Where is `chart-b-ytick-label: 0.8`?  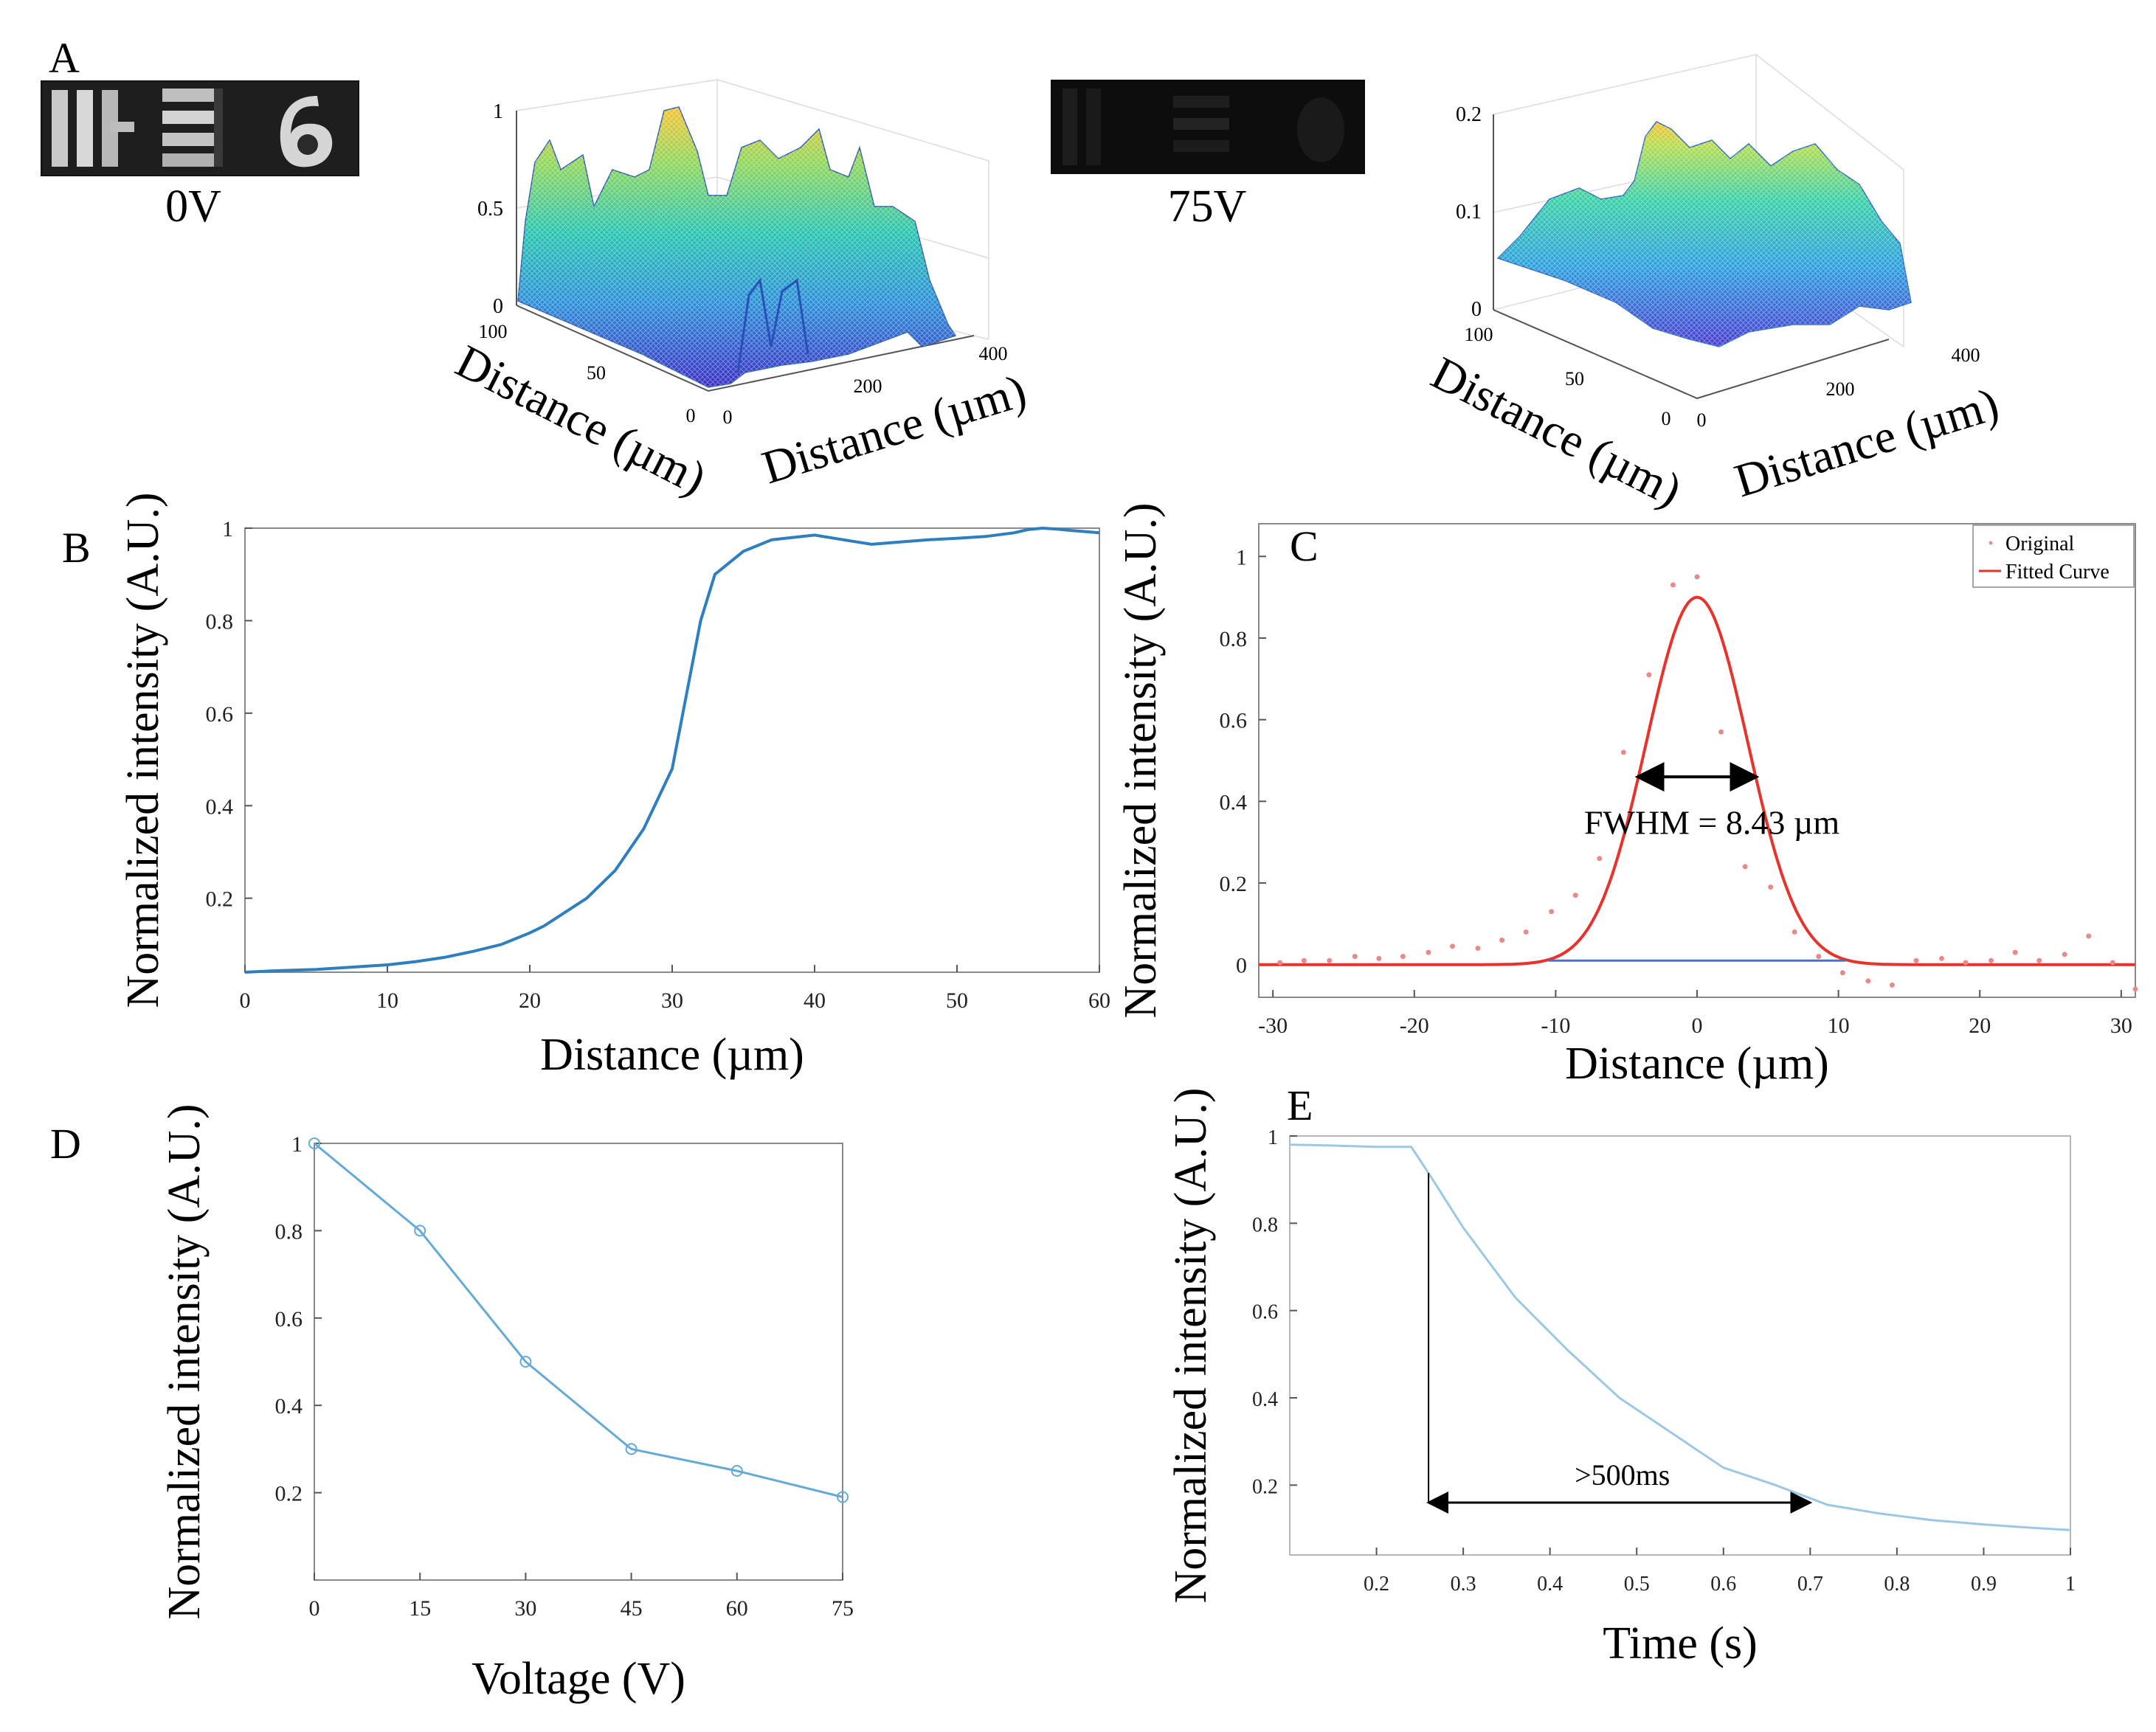 chart-b-ytick-label: 0.8 is located at coordinates (220, 621).